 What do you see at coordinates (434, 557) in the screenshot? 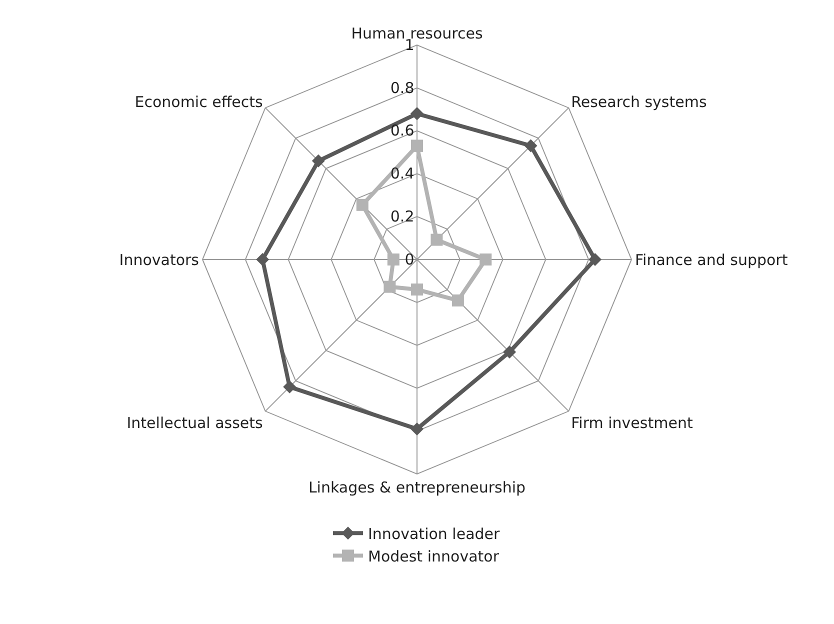
I see `legend-label: Modest innovator` at bounding box center [434, 557].